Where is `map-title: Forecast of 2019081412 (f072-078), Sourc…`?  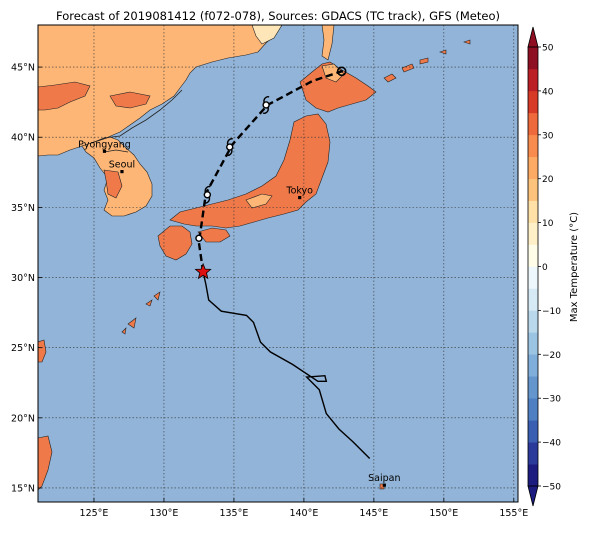
map-title: Forecast of 2019081412 (f072-078), Sourc… is located at coordinates (278, 16).